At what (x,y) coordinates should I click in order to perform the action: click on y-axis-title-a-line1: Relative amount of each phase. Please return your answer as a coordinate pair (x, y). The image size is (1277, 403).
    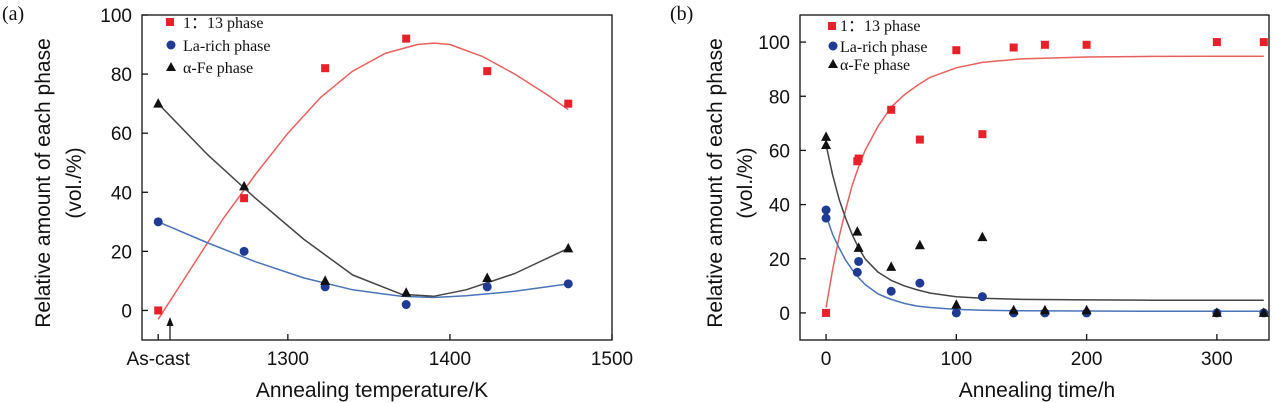
    Looking at the image, I should click on (43, 183).